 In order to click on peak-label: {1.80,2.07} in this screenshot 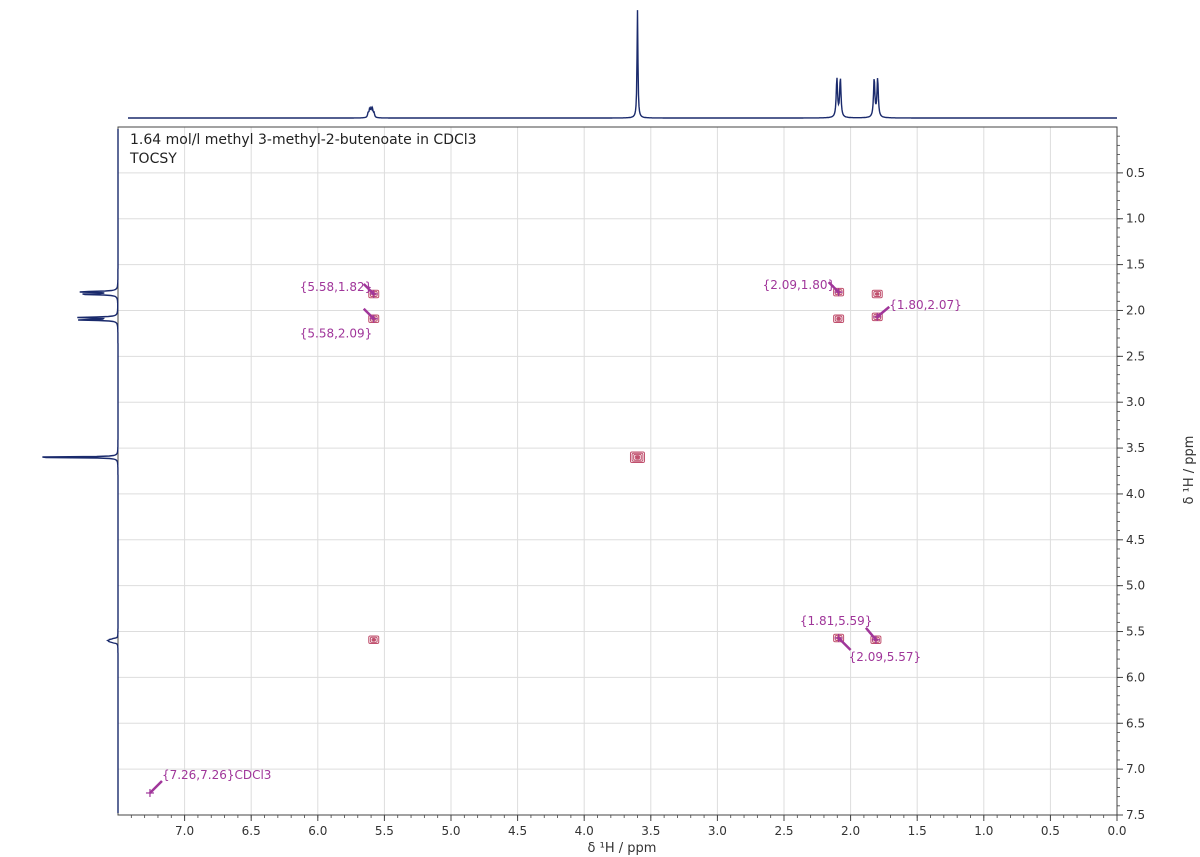, I will do `click(925, 305)`.